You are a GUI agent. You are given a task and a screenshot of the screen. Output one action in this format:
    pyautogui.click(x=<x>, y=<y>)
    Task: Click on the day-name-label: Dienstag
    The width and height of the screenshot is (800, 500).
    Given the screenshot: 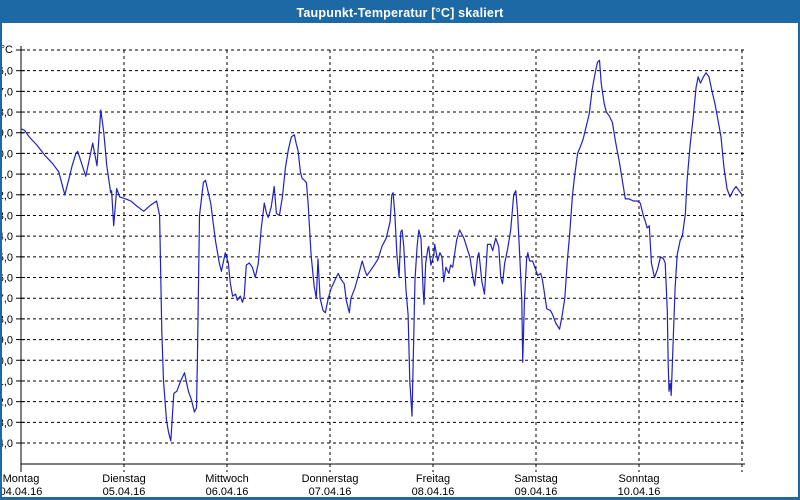 What is the action you would take?
    pyautogui.click(x=123, y=479)
    